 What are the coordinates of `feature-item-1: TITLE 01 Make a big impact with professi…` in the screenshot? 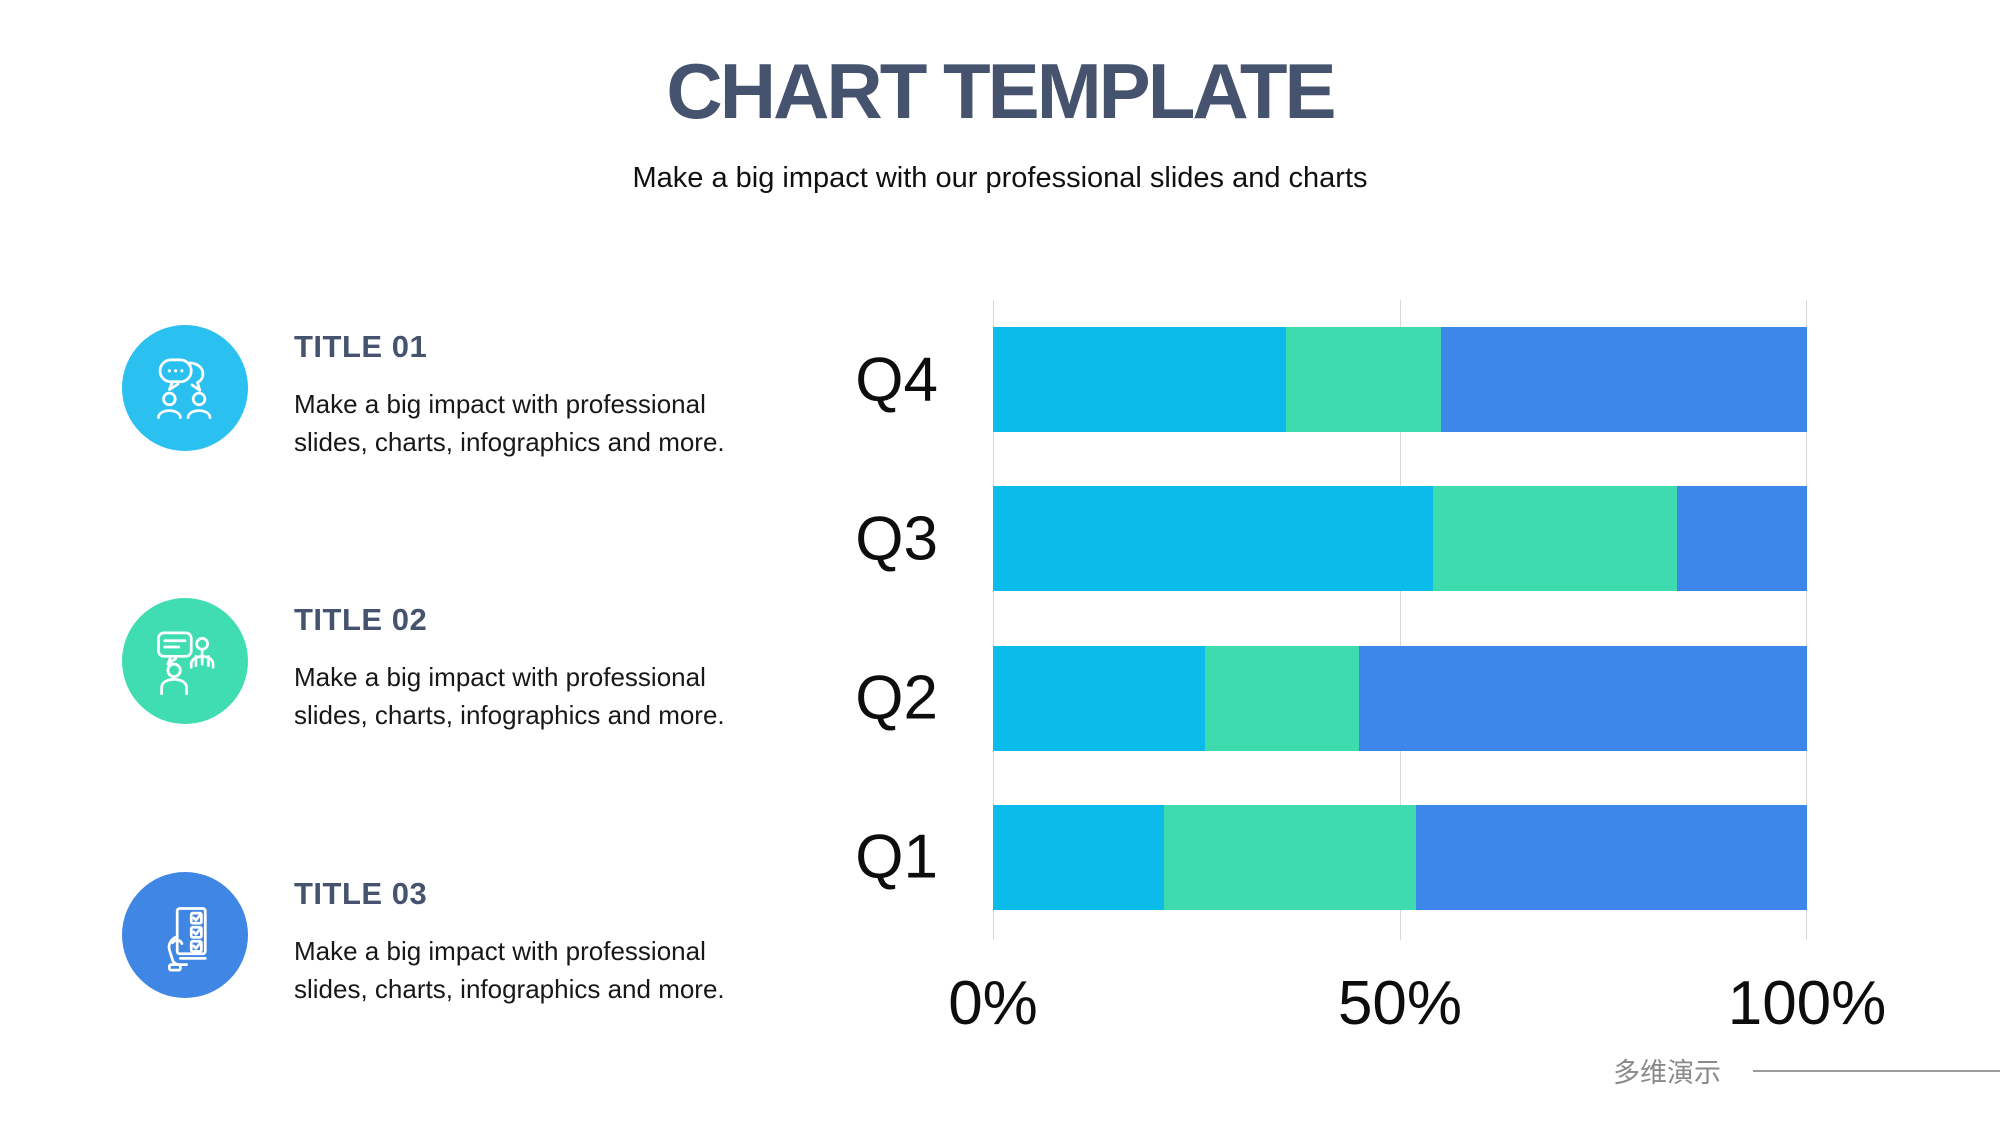 It's located at (448, 393).